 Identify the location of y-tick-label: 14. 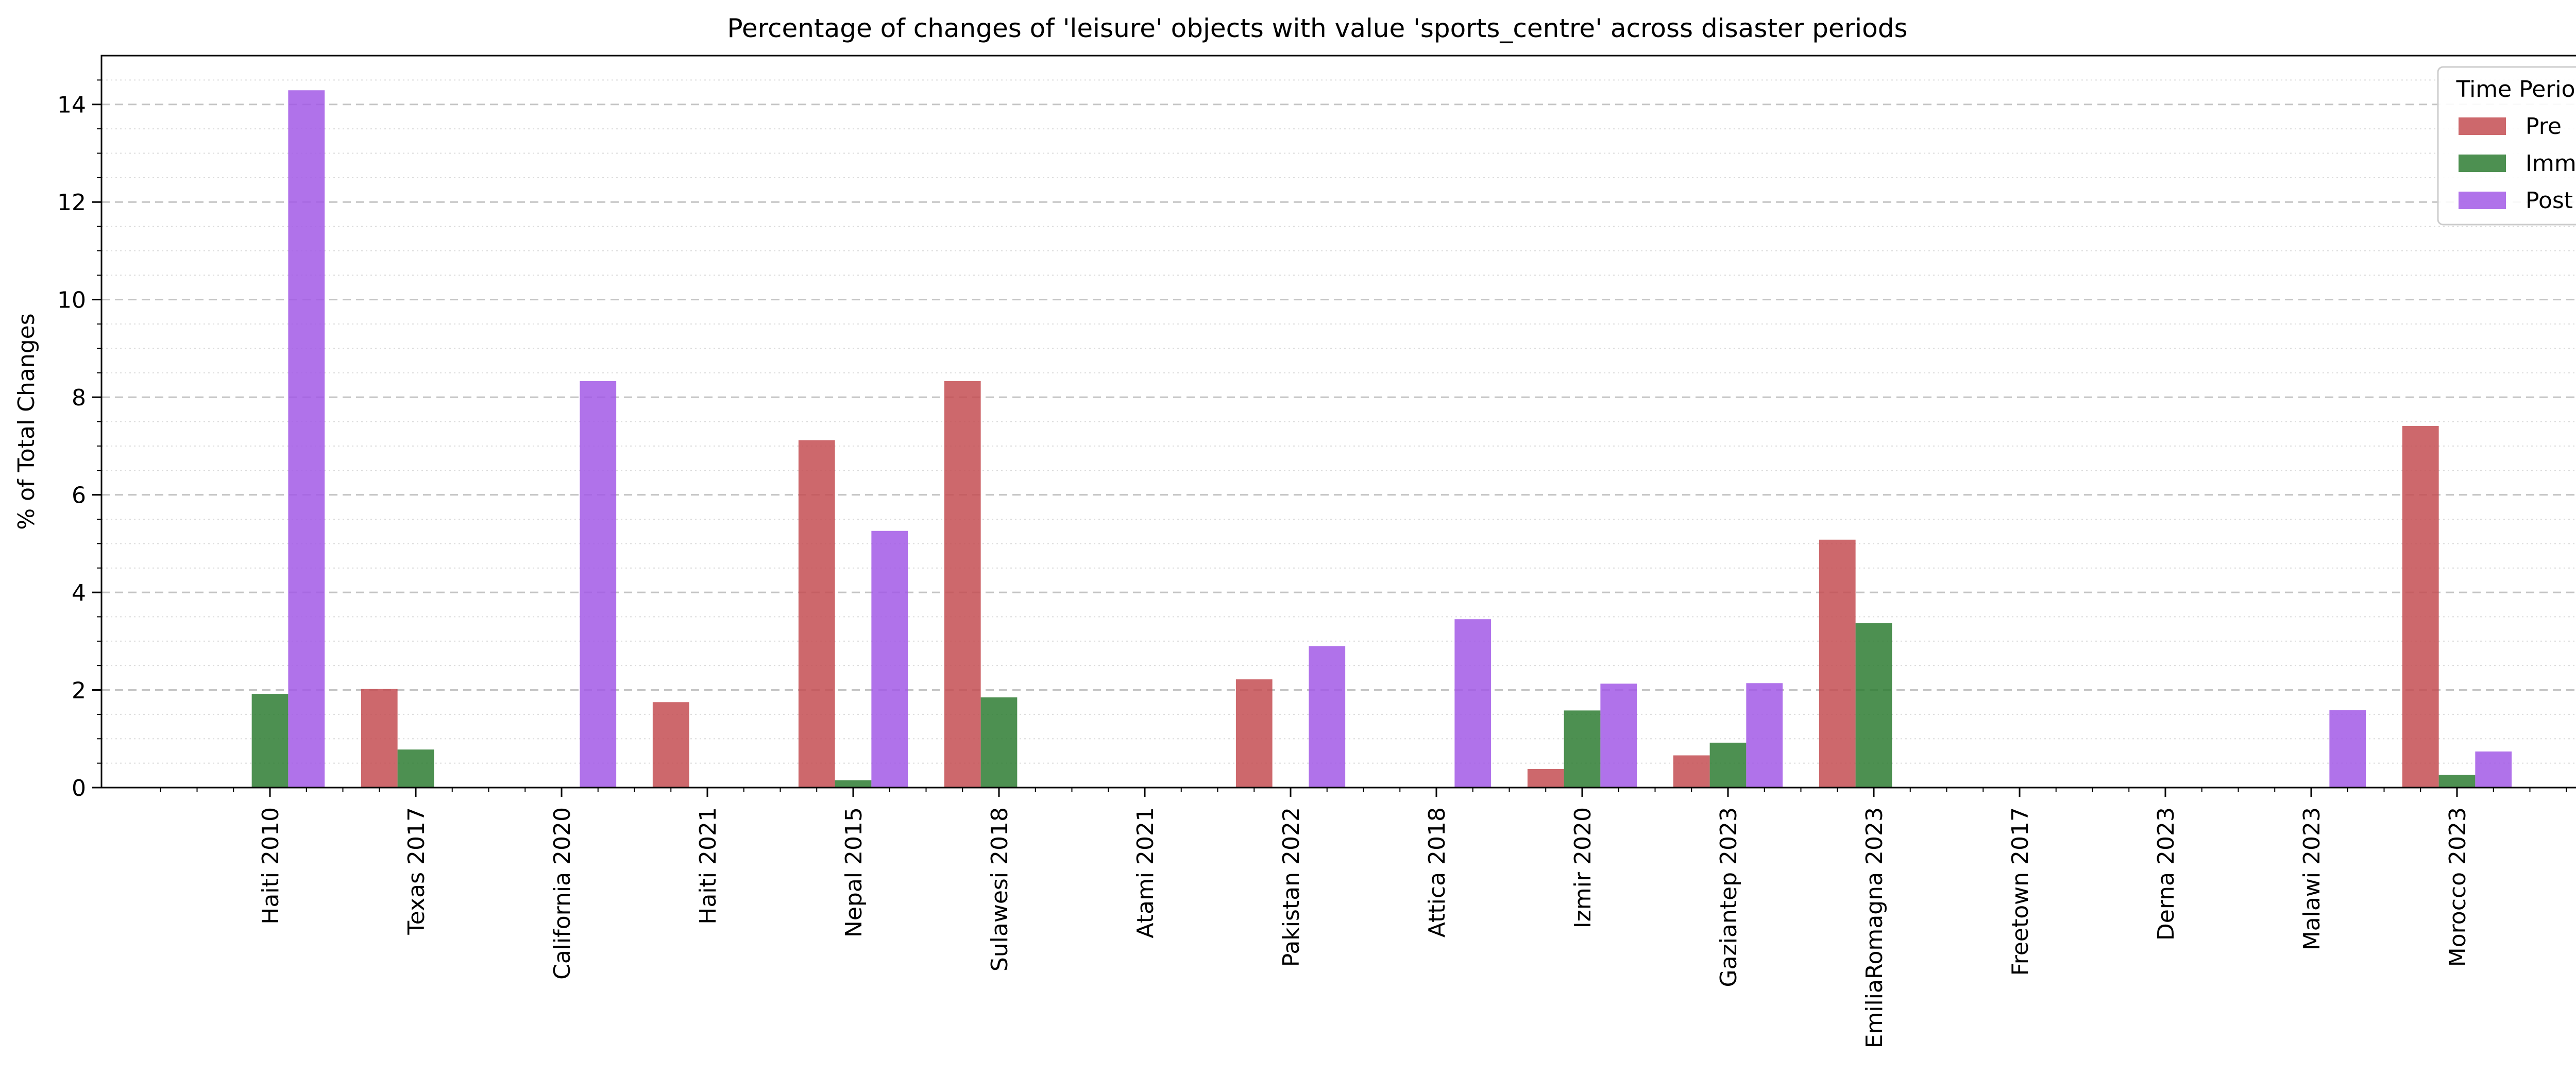
(71, 105).